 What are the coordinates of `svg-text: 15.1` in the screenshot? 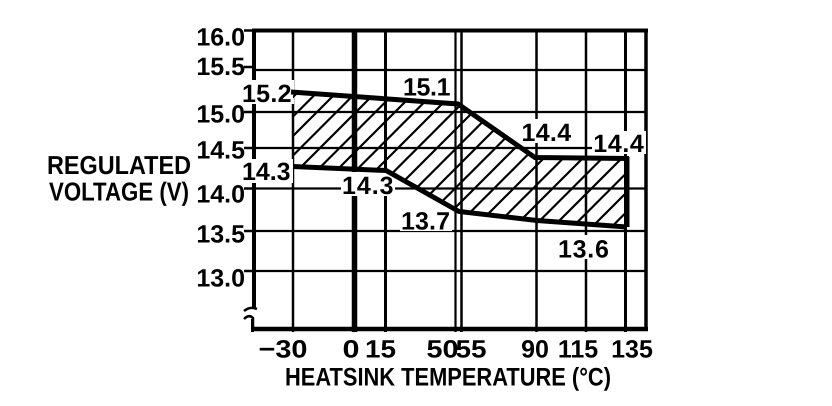 It's located at (427, 88).